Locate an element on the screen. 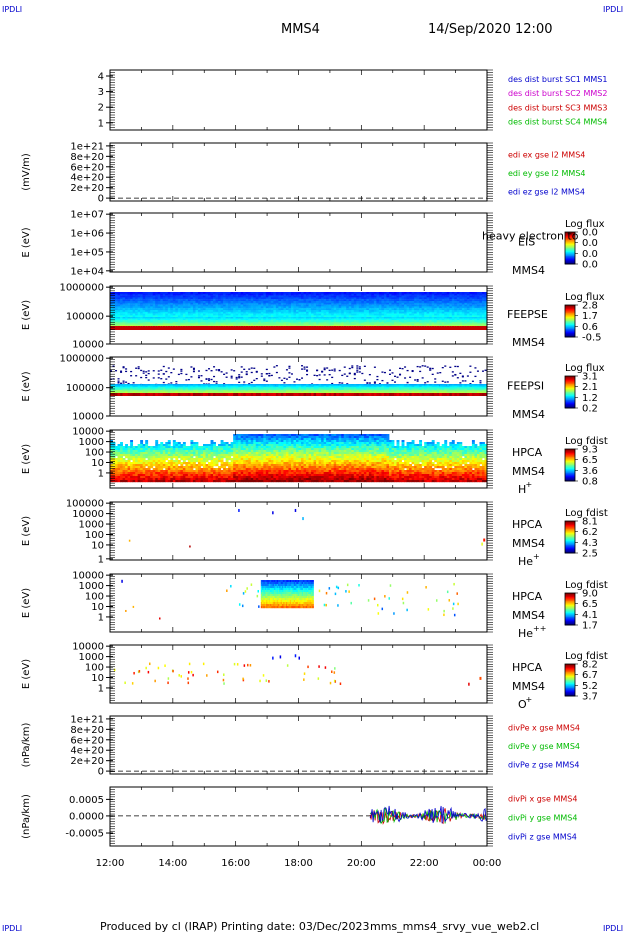 The image size is (630, 934). y-tick-label: 1e+06 is located at coordinates (87, 234).